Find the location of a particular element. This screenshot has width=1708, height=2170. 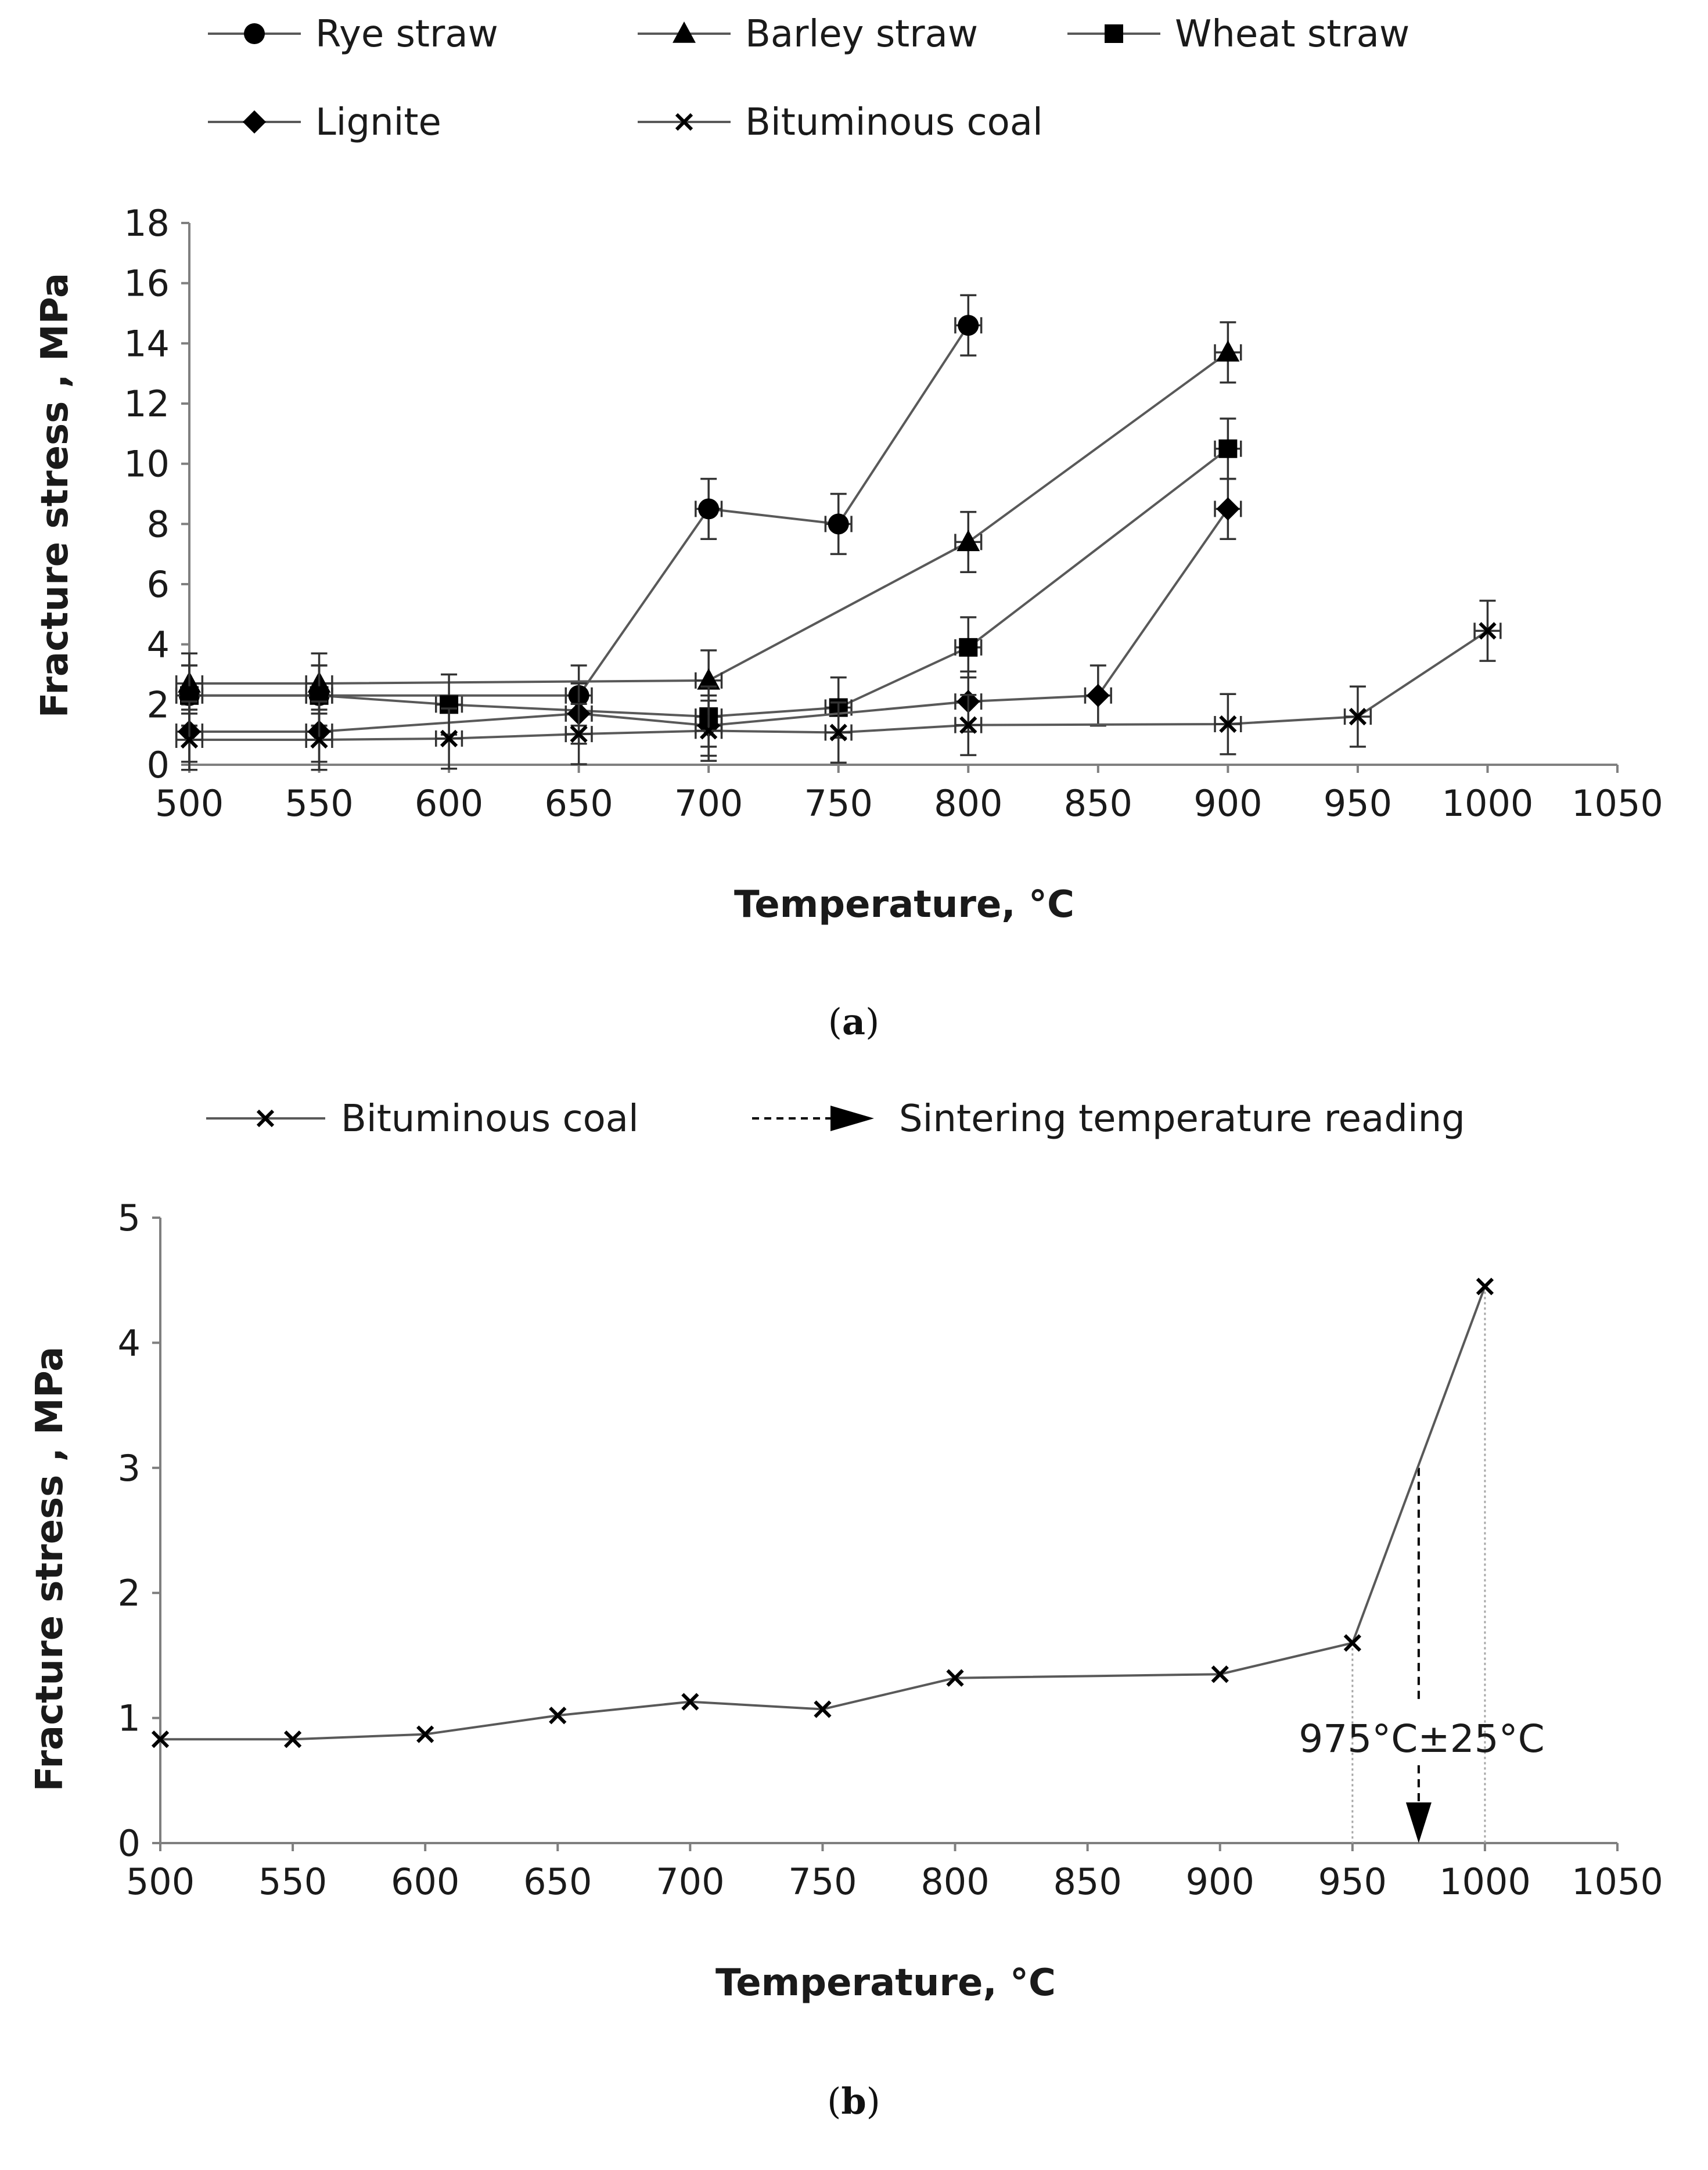

y-tick-labels-a: 0 2 4 6 8 10 12 14 16 18 is located at coordinates (147, 494).